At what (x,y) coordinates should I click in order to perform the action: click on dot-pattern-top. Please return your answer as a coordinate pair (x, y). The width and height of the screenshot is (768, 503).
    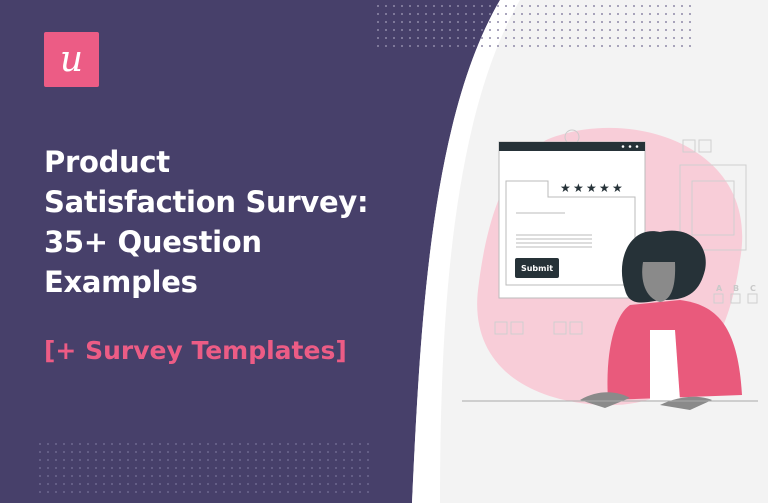
    Looking at the image, I should click on (534, 26).